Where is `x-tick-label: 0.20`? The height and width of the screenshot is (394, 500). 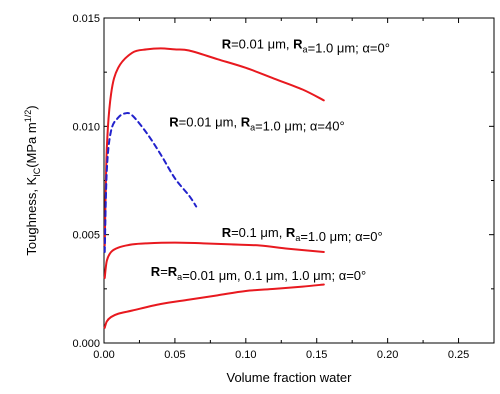
x-tick-label: 0.20 is located at coordinates (387, 355).